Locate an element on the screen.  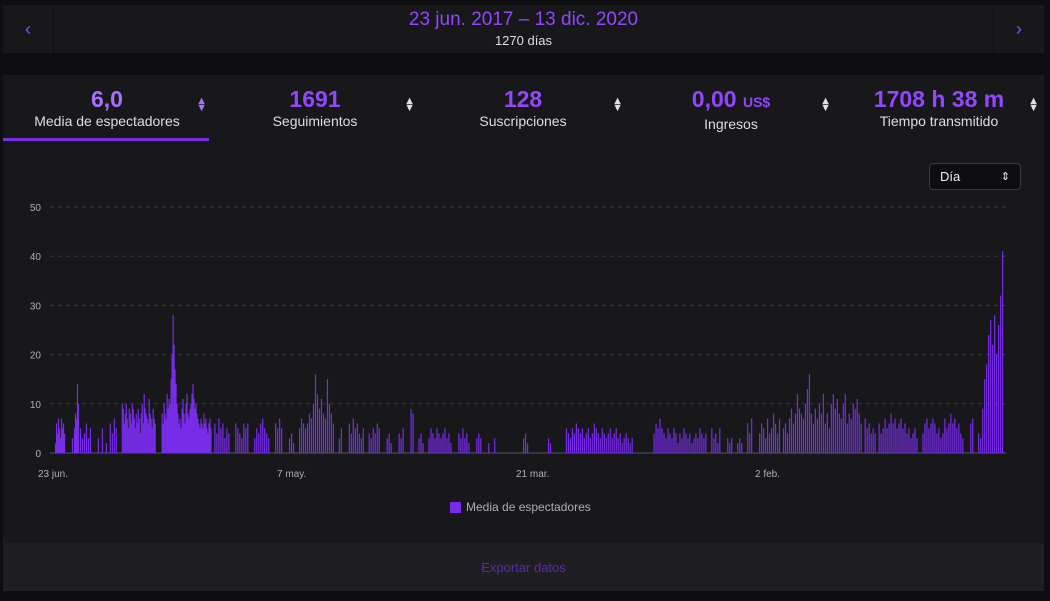
stat-tab-revenue: 0,00 US$ Ingresos ▲ ▼ is located at coordinates (731, 109).